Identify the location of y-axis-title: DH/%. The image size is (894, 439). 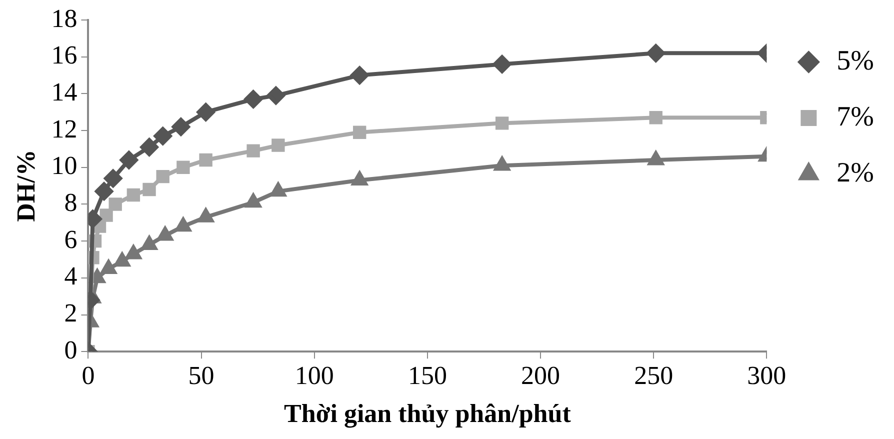
(25, 186).